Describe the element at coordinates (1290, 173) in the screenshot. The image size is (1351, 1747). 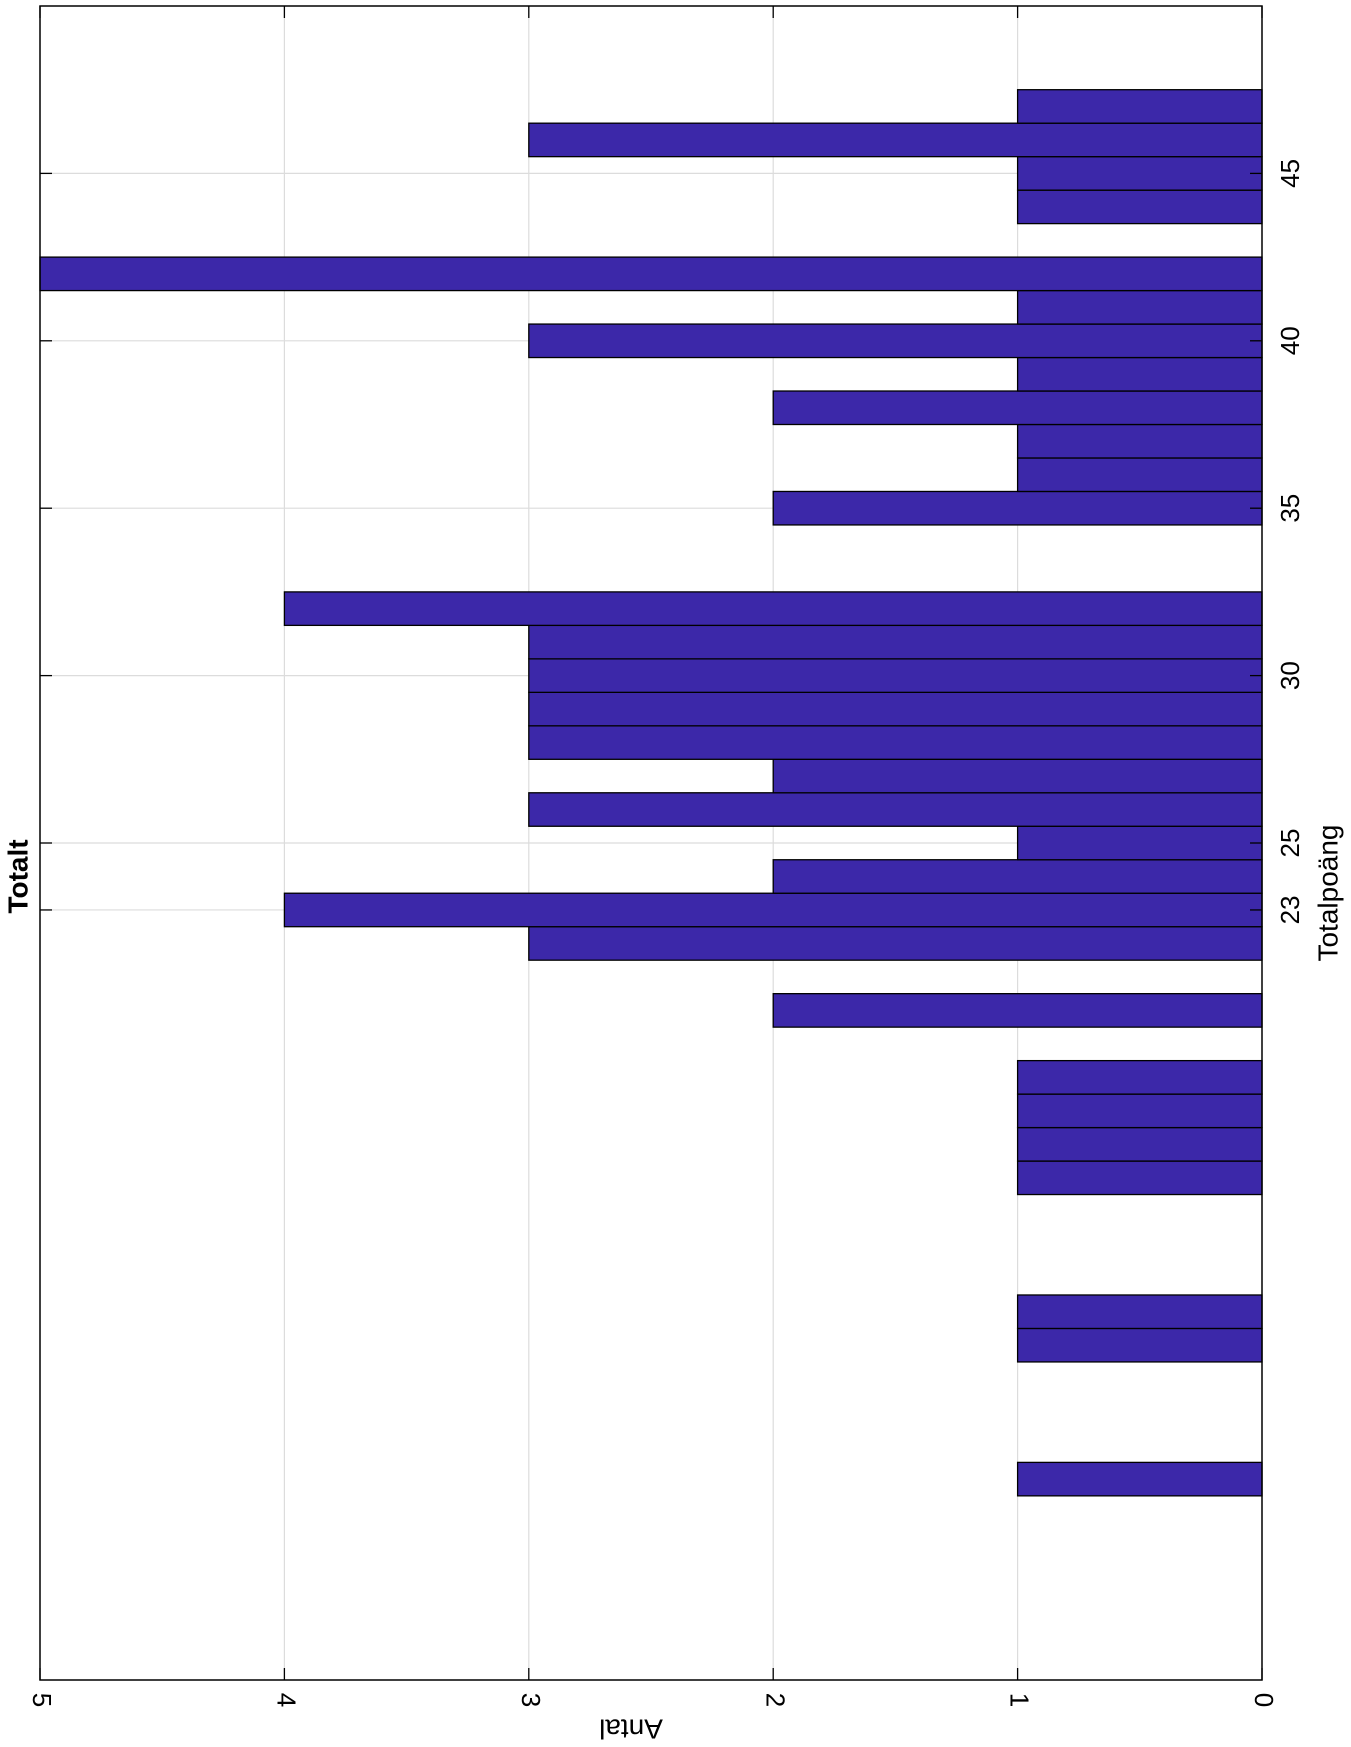
I see `x-tick-label: 45` at that location.